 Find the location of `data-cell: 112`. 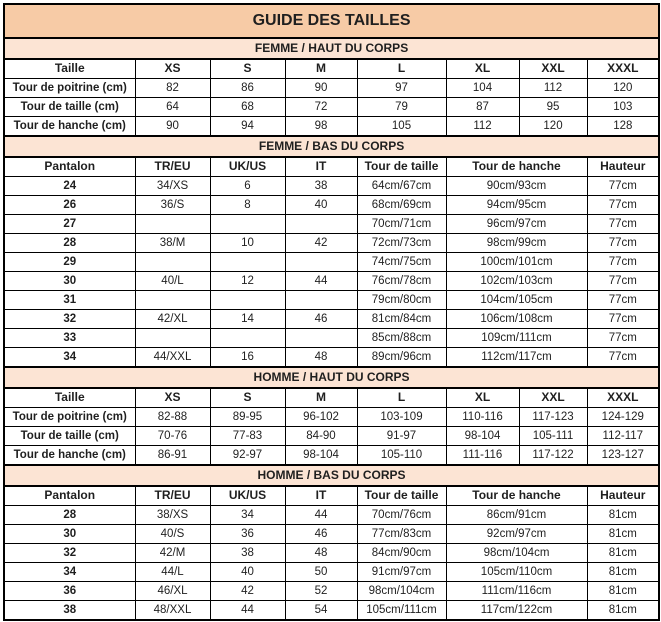

data-cell: 112 is located at coordinates (482, 126).